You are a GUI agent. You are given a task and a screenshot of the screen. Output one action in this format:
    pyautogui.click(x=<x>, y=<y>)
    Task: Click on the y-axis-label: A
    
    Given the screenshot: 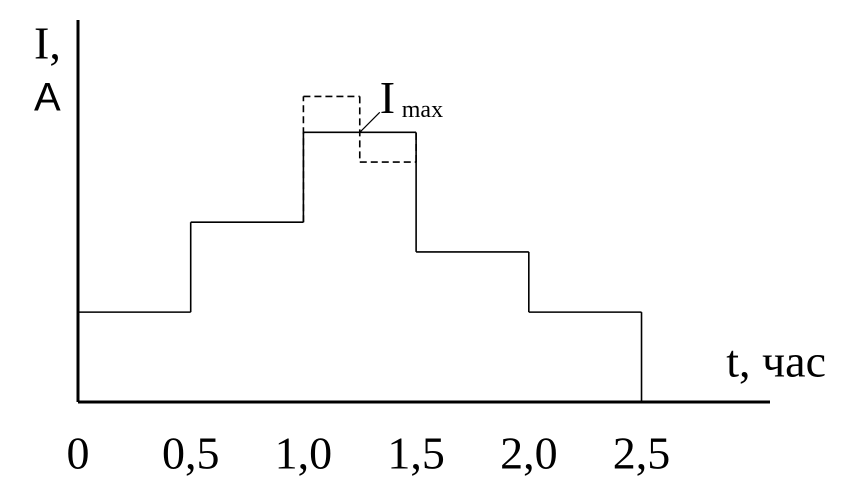 What is the action you would take?
    pyautogui.click(x=47, y=98)
    